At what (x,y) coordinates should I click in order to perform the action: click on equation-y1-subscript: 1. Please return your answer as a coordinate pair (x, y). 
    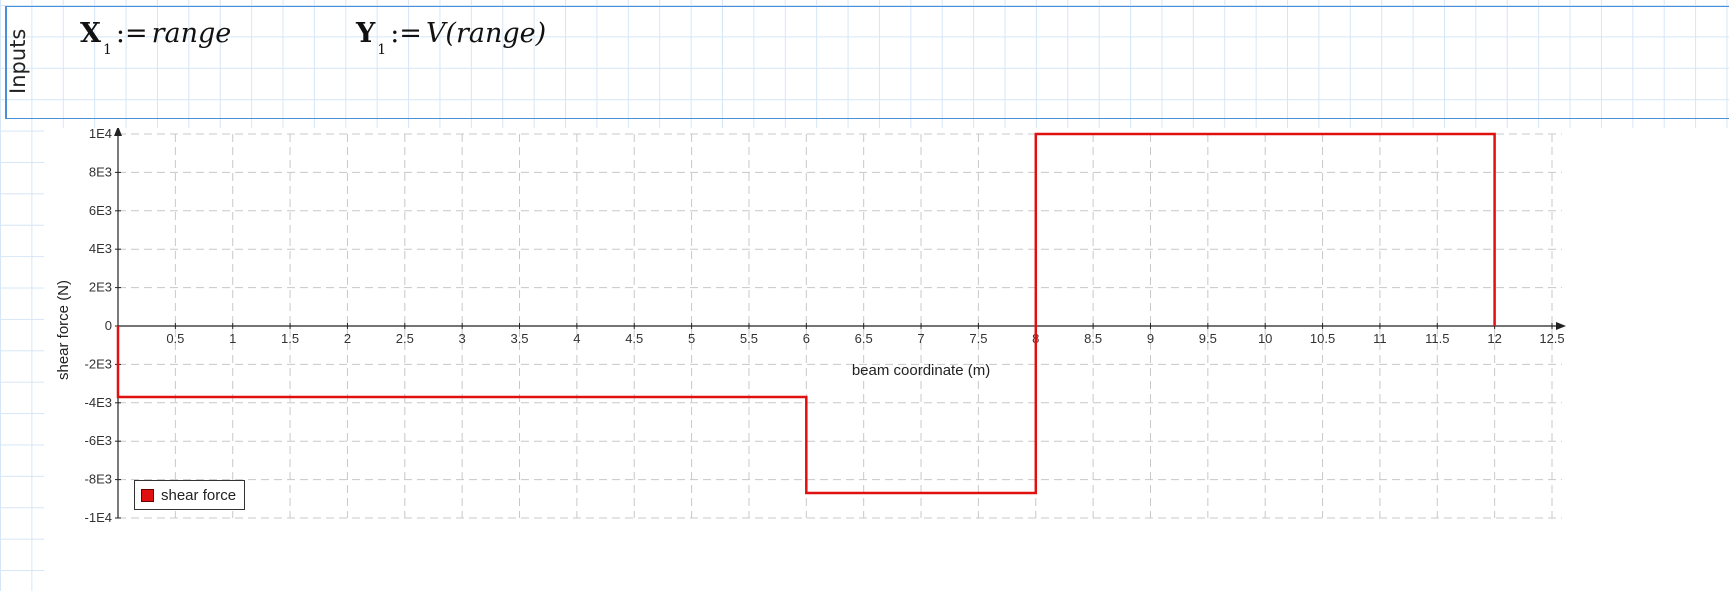
    Looking at the image, I should click on (382, 50).